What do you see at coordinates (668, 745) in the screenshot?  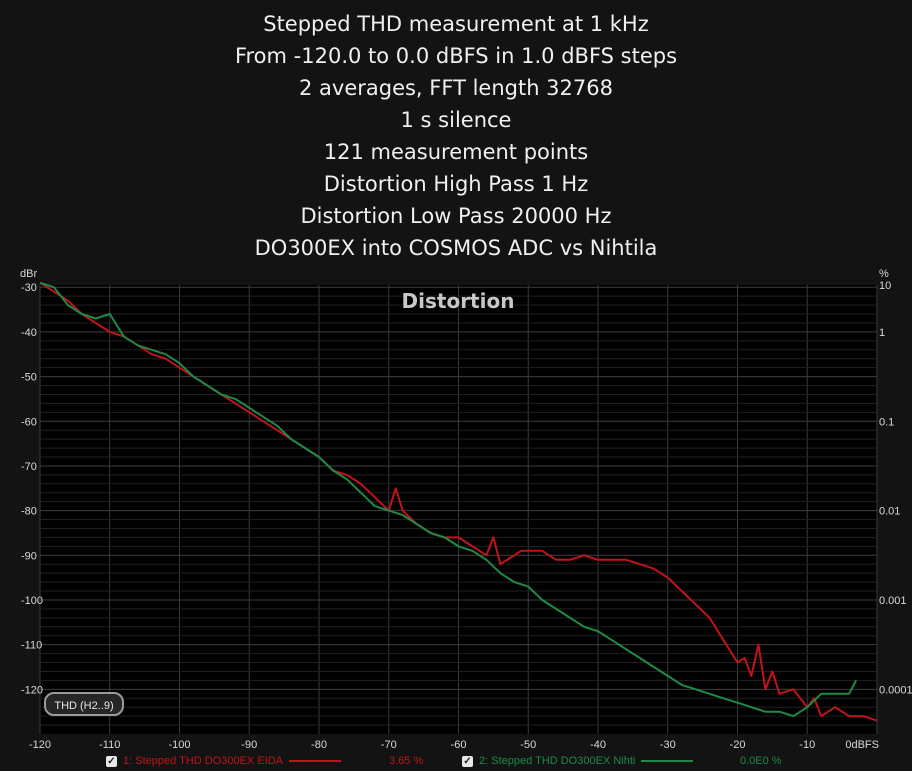 I see `x-tick-label: -30` at bounding box center [668, 745].